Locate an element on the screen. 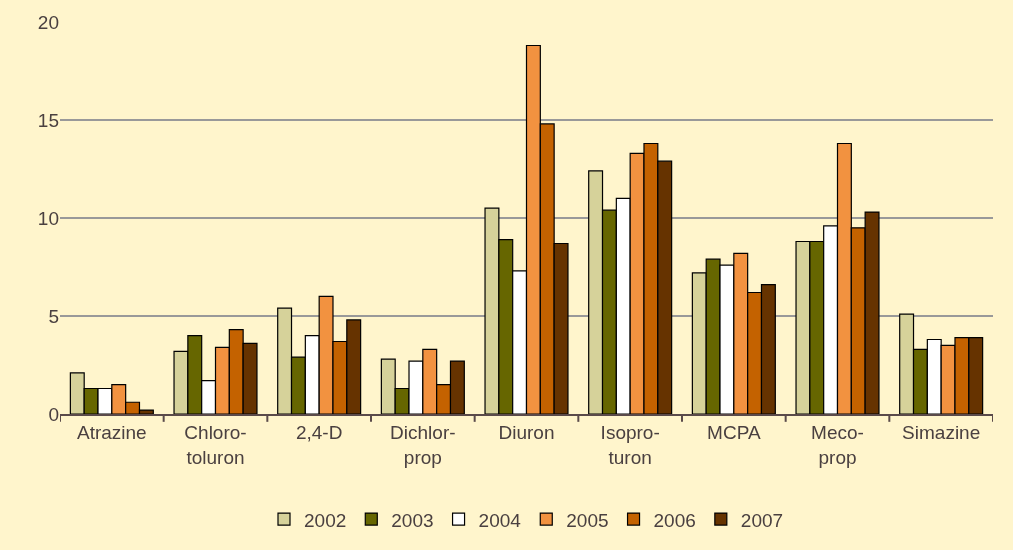 The height and width of the screenshot is (550, 1013). legend-label: 2002 is located at coordinates (325, 520).